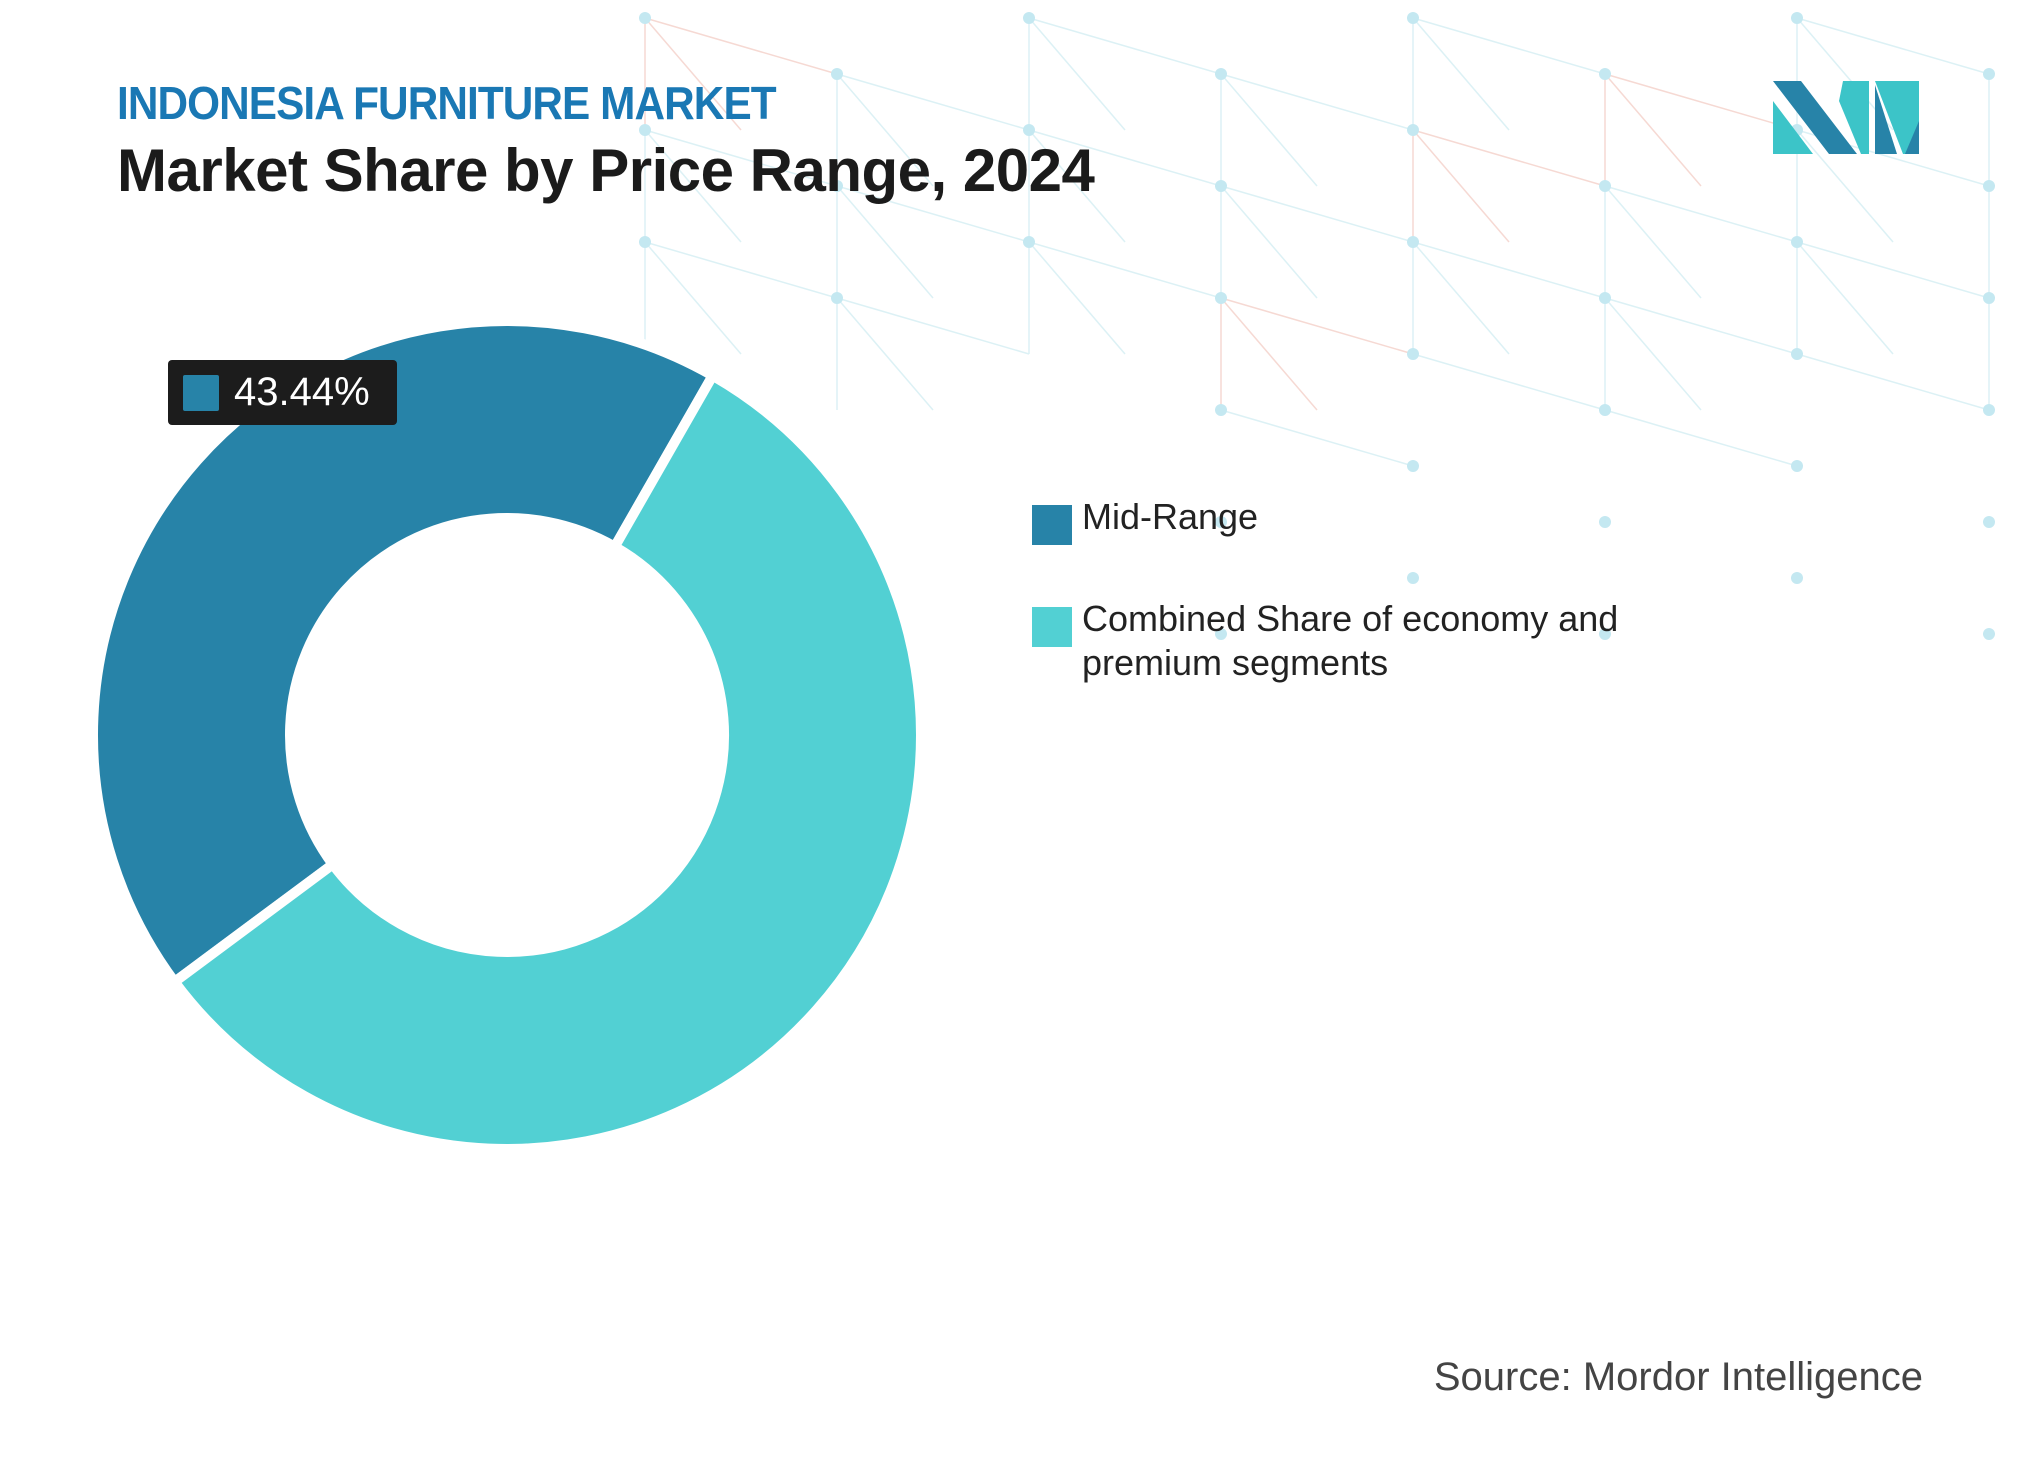 The image size is (2035, 1480). Describe the element at coordinates (302, 392) in the screenshot. I see `data-label-text: 43.44%` at that location.